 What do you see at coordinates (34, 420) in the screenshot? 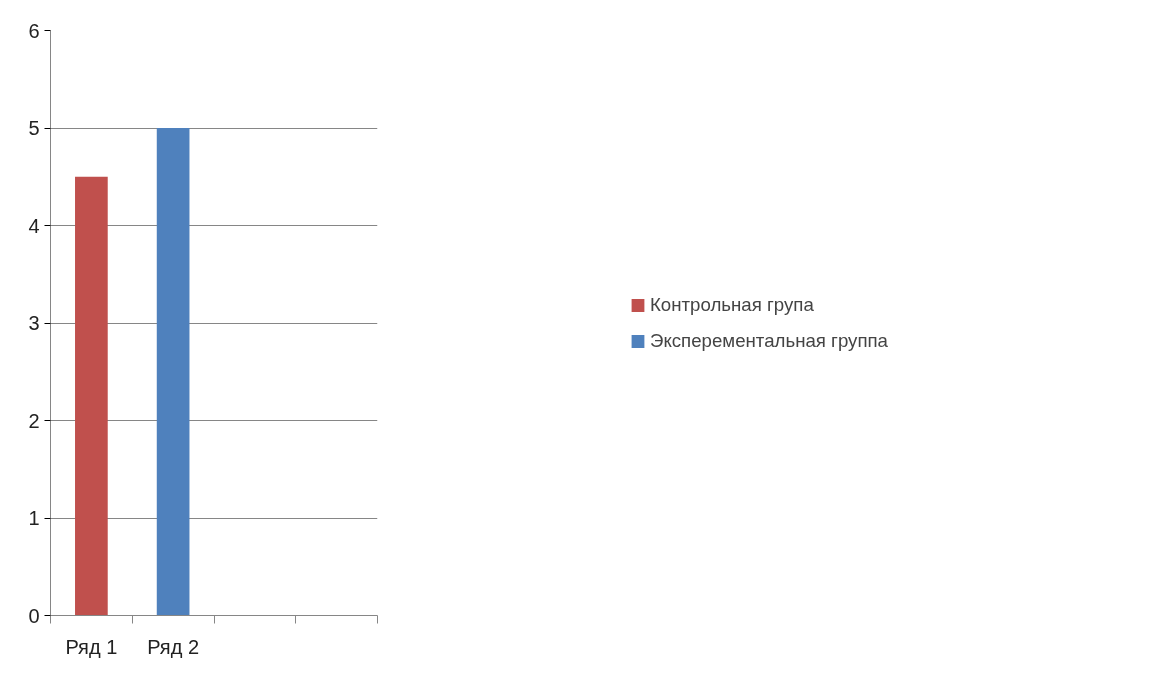
I see `y-tick-label: 2` at bounding box center [34, 420].